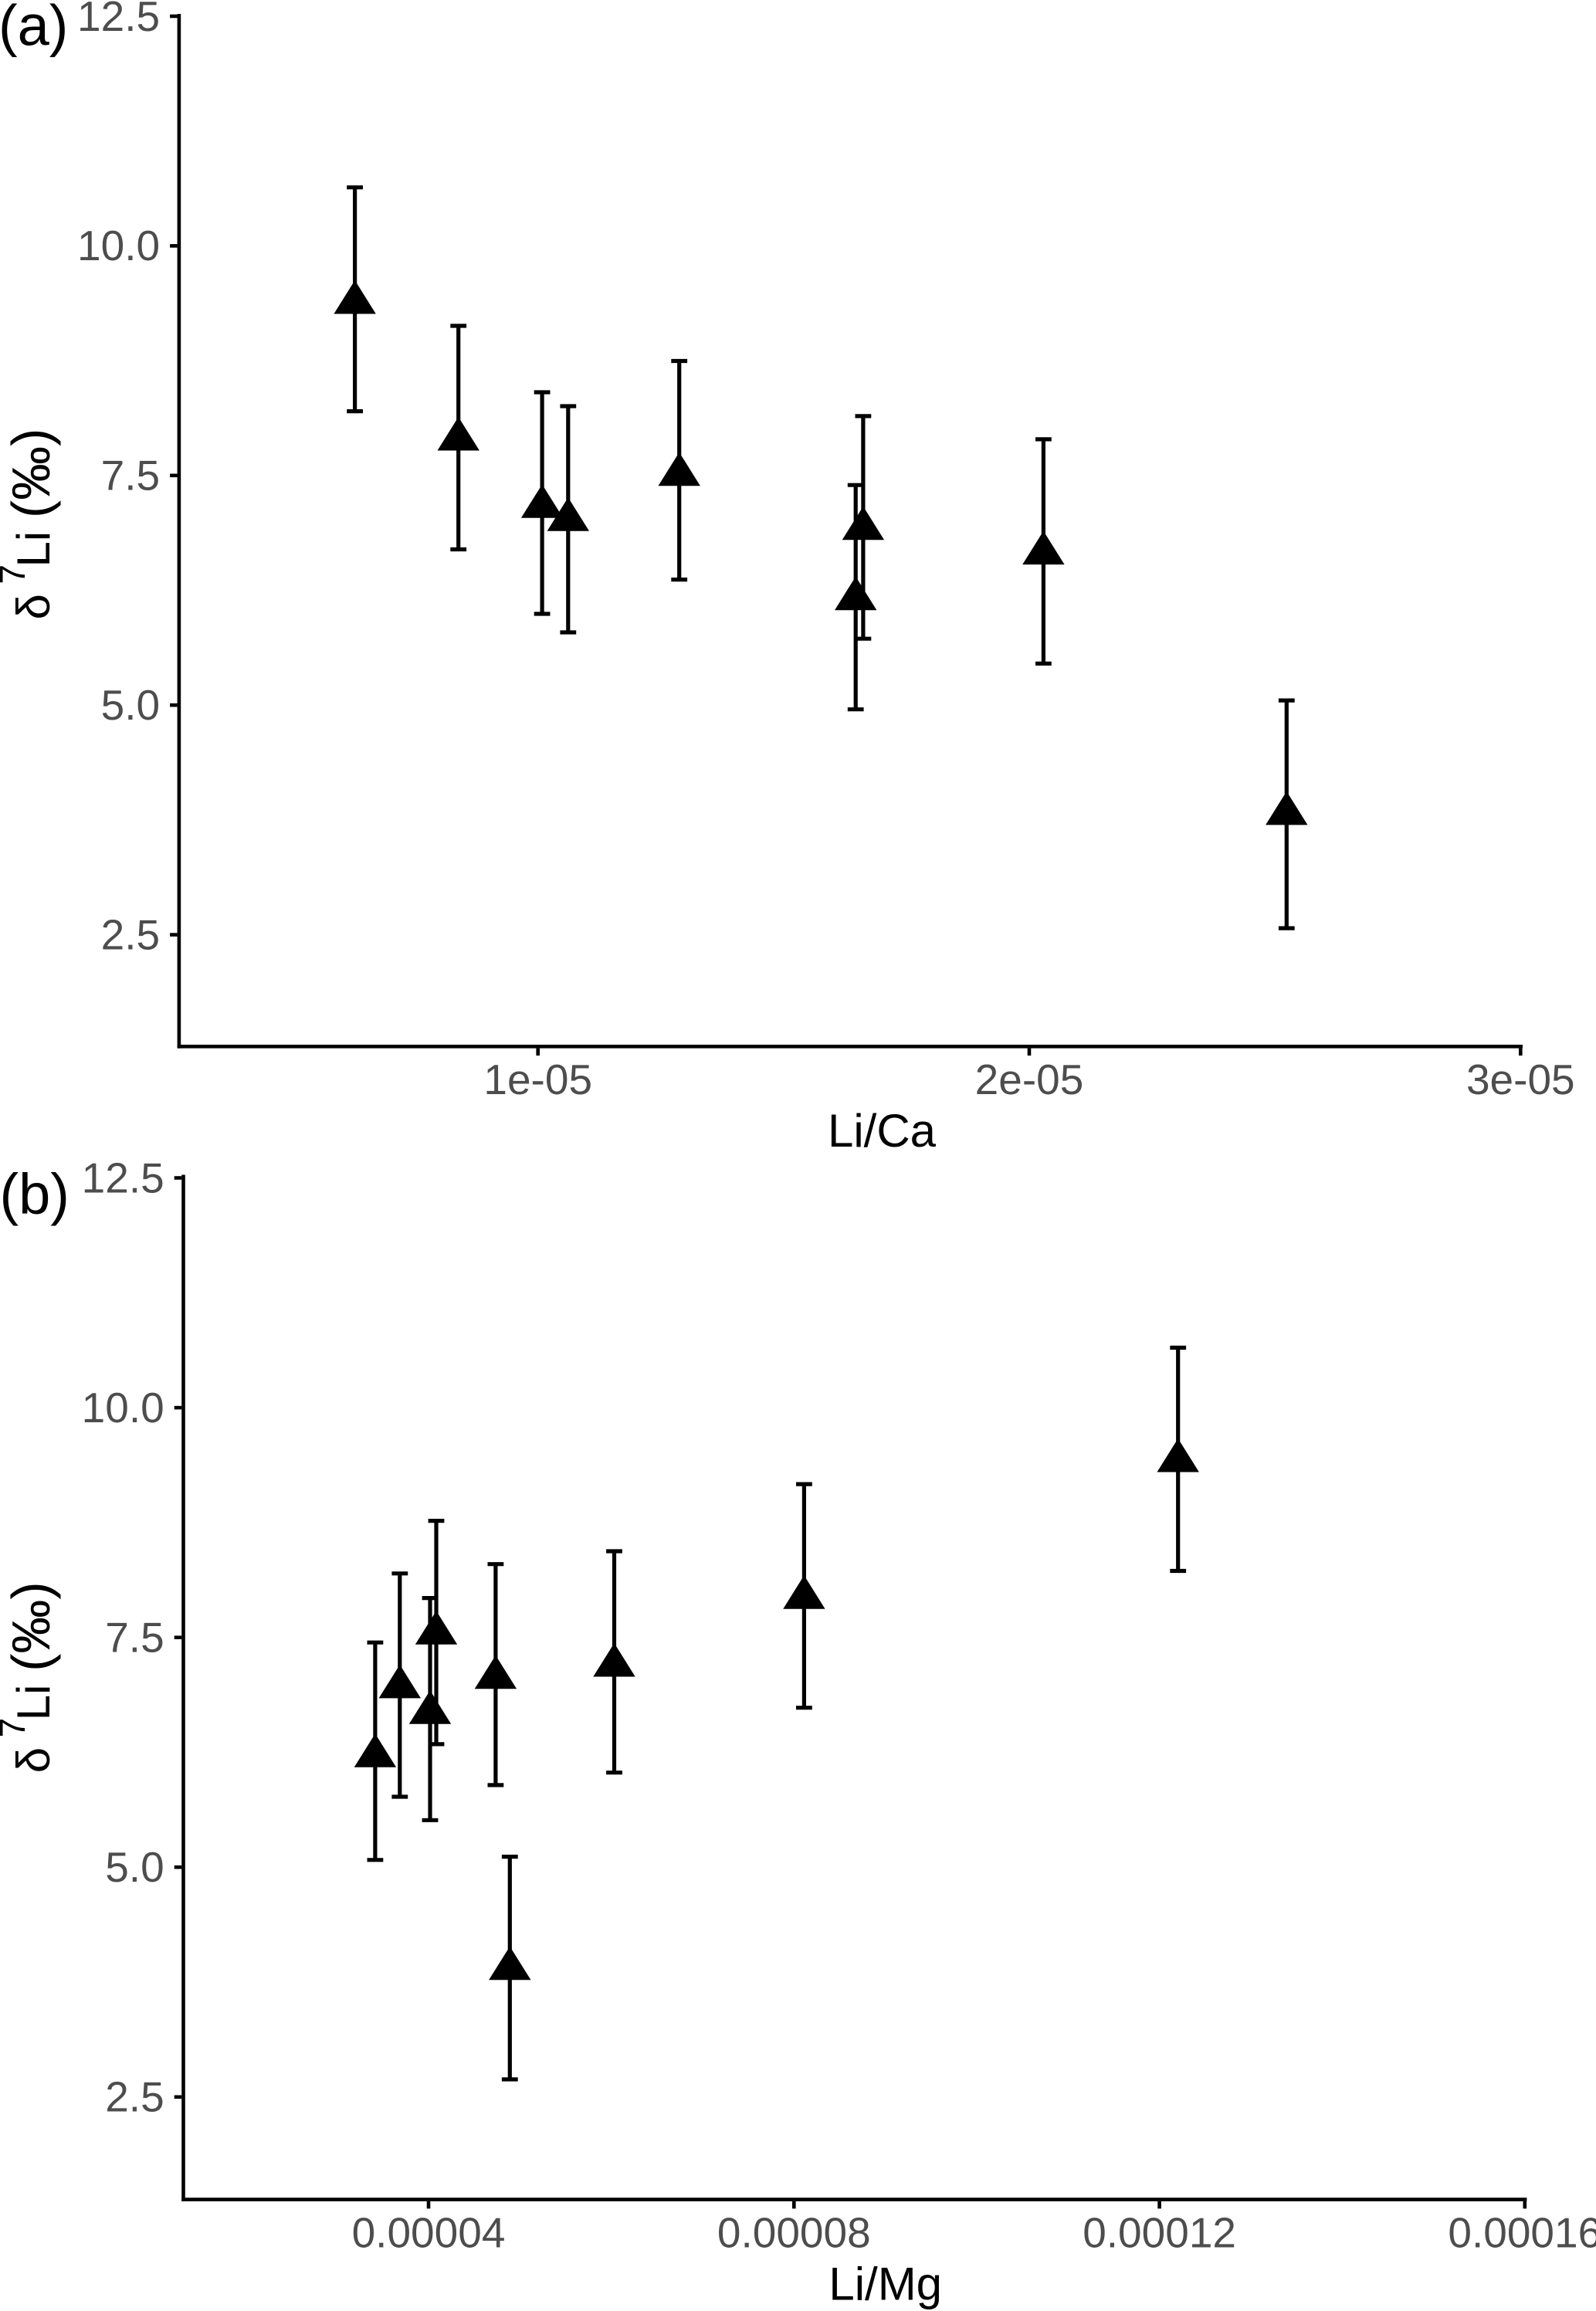  I want to click on svg-text: Li/Ca, so click(882, 1131).